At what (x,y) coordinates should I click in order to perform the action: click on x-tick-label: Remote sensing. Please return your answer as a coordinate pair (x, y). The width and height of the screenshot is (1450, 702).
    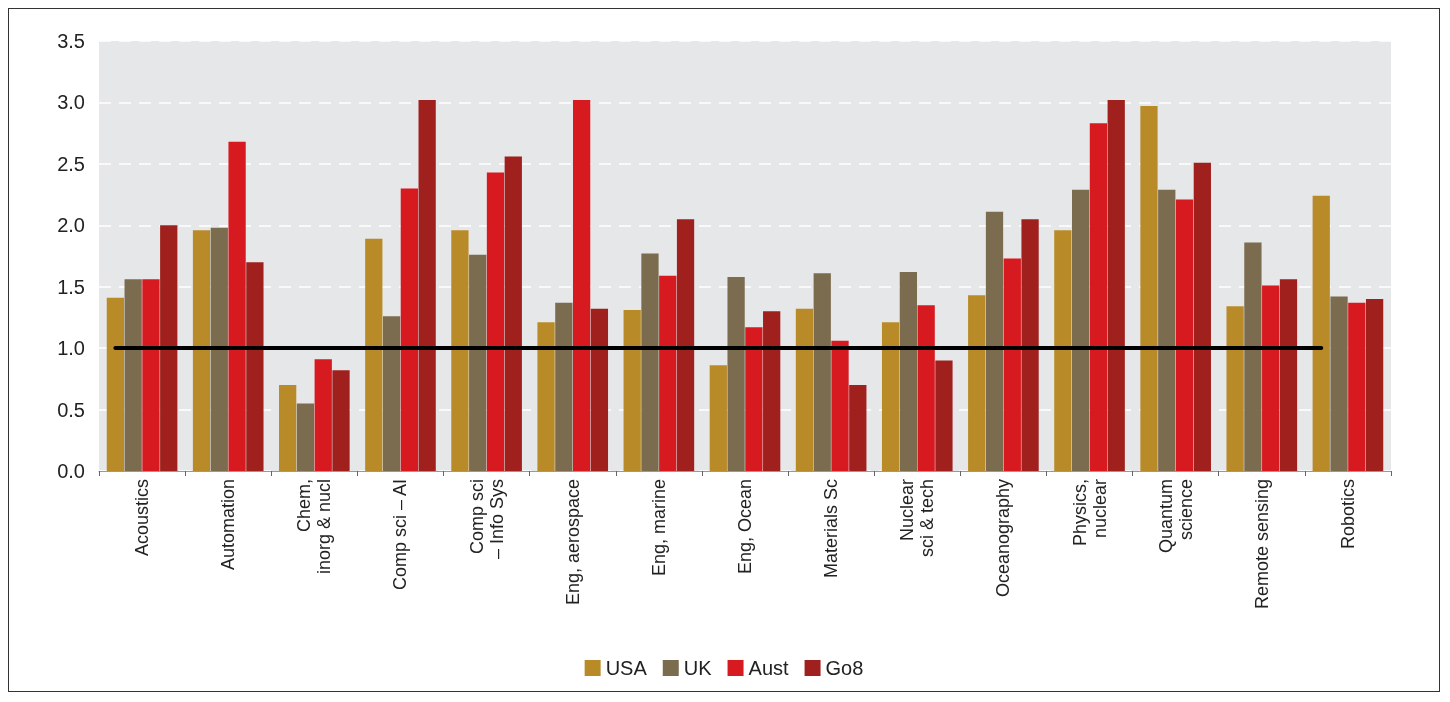
    Looking at the image, I should click on (1261, 544).